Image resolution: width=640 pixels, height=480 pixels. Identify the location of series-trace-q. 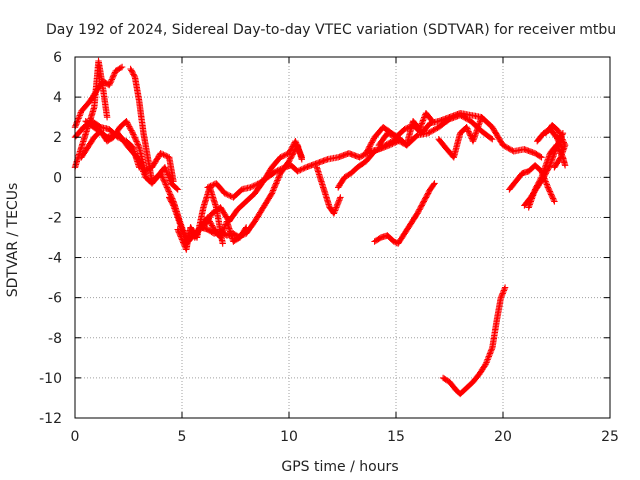
(460, 137).